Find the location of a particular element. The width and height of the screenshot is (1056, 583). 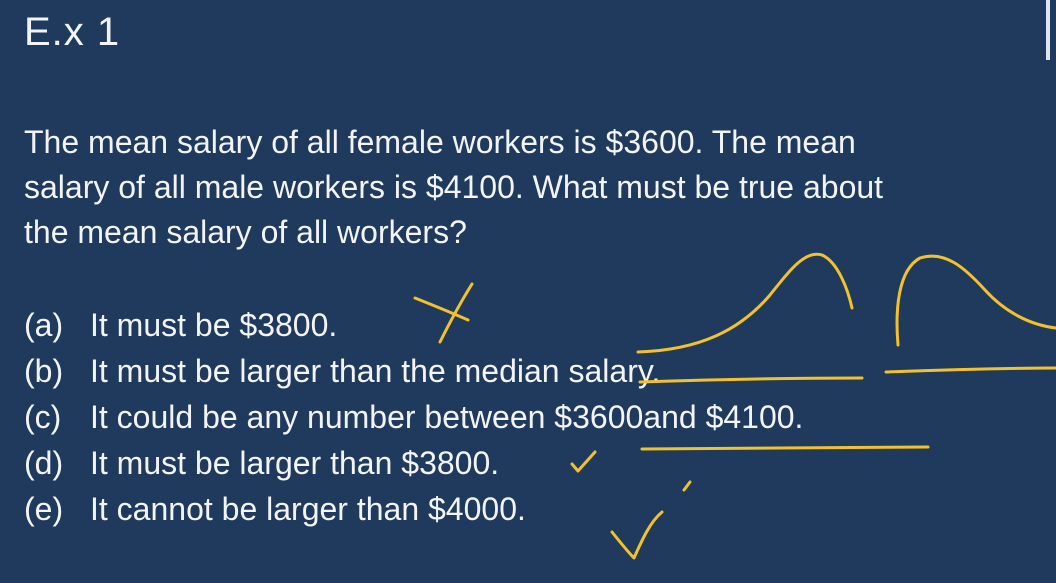

option-e: (e) It cannot be larger than $4000. is located at coordinates (413, 509).